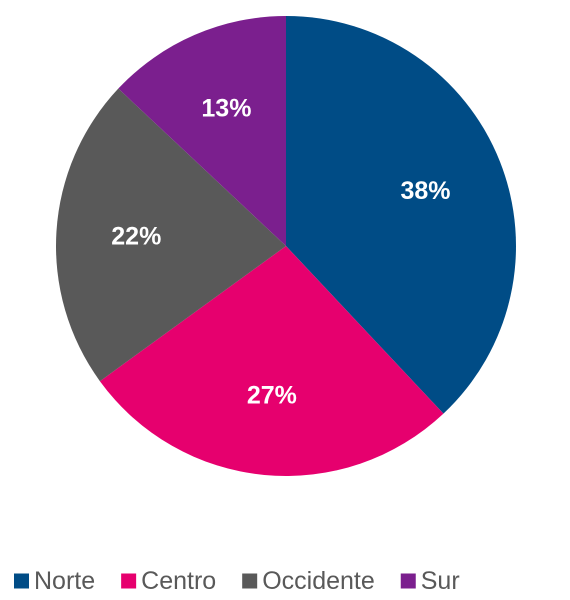  Describe the element at coordinates (226, 108) in the screenshot. I see `data-label-sur: 13%` at that location.